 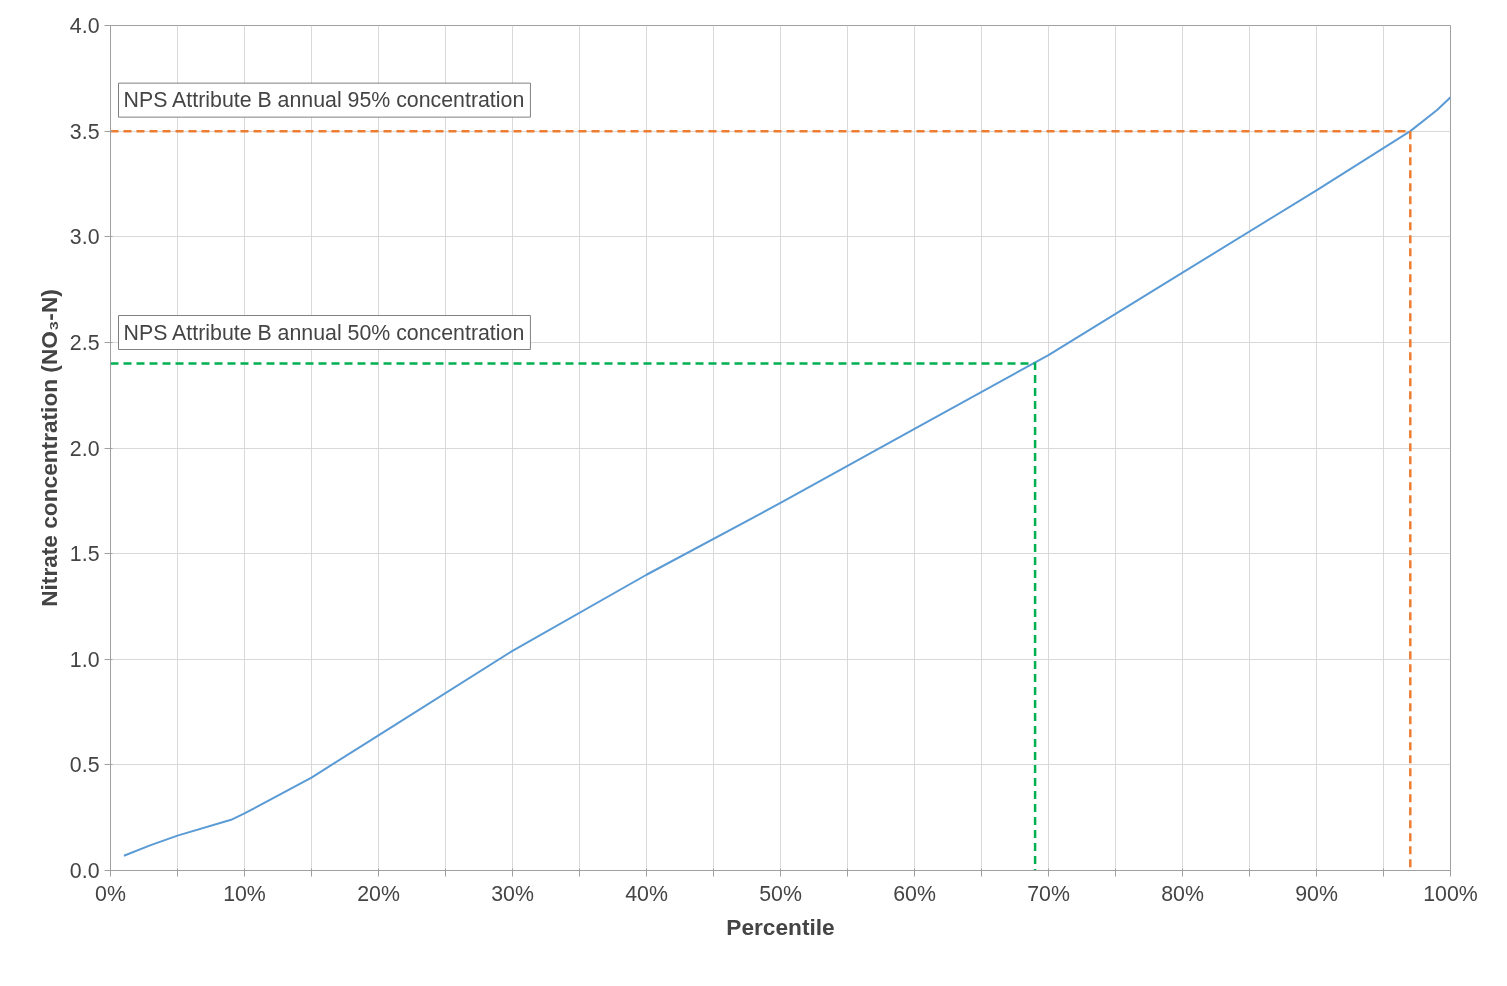 I want to click on x-tick-label: 40%, so click(x=646, y=893).